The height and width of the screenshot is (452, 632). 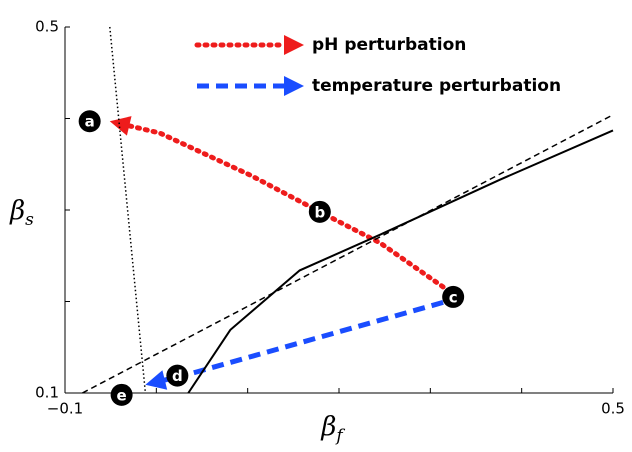 I want to click on point-label: c, so click(x=453, y=297).